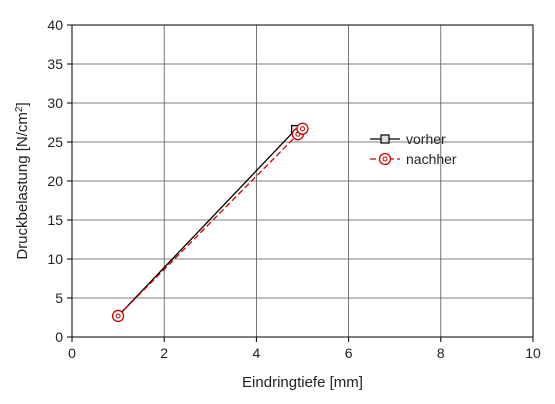 Image resolution: width=555 pixels, height=404 pixels. What do you see at coordinates (441, 353) in the screenshot?
I see `x-tick-label: 8` at bounding box center [441, 353].